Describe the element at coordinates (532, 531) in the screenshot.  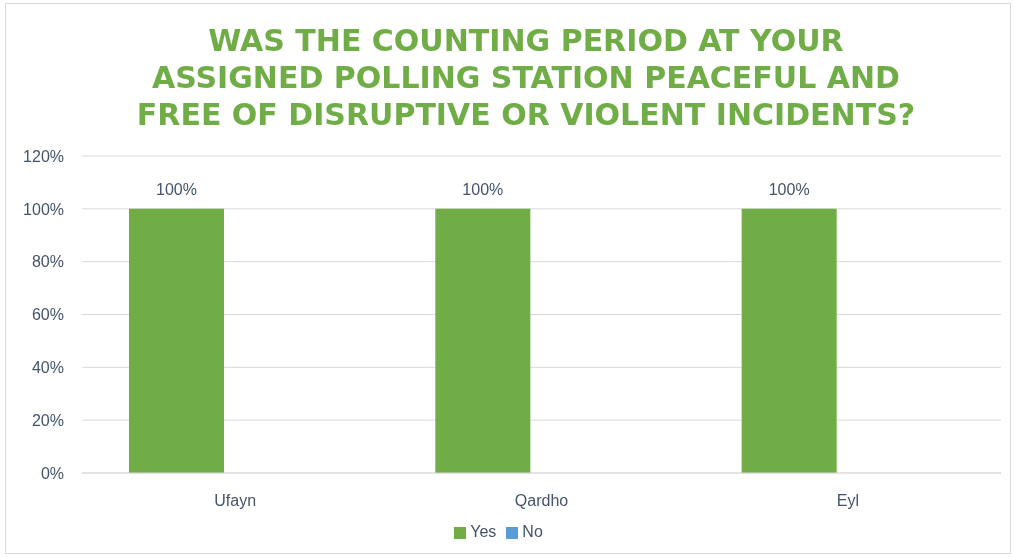
I see `legend-label: No` at that location.